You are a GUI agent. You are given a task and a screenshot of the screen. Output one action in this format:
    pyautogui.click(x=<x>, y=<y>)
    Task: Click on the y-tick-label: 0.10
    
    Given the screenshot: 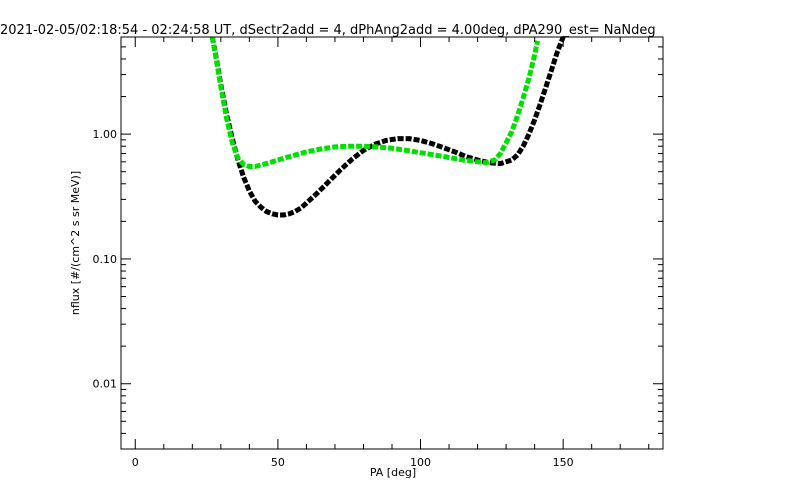 What is the action you would take?
    pyautogui.click(x=105, y=259)
    